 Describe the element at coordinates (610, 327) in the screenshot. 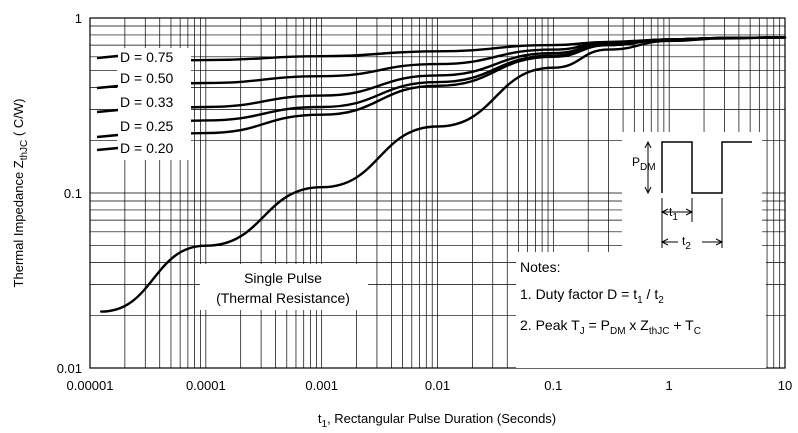

I see `note-peak-tj: 2. Peak TJ = PDM x ZthJC + TC` at that location.